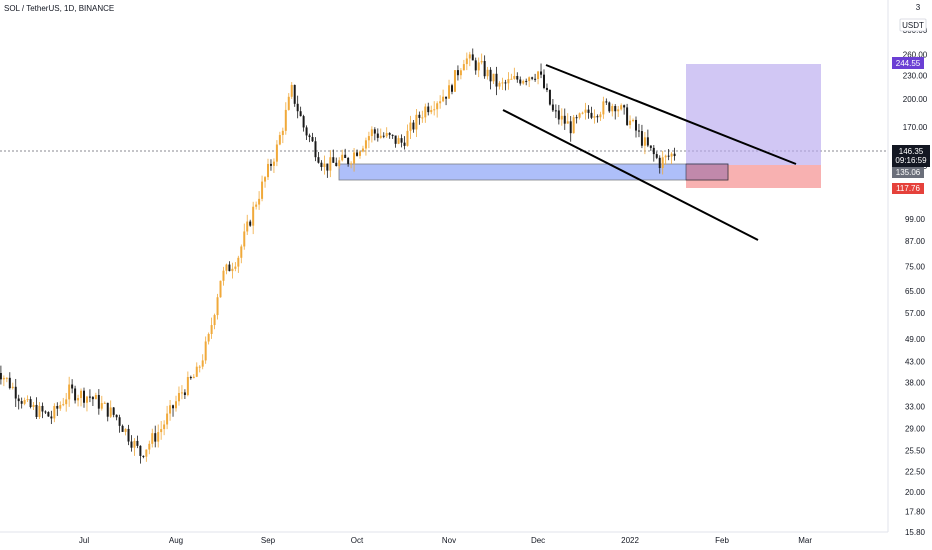 Image resolution: width=932 pixels, height=550 pixels. I want to click on currency-label: USDT, so click(913, 25).